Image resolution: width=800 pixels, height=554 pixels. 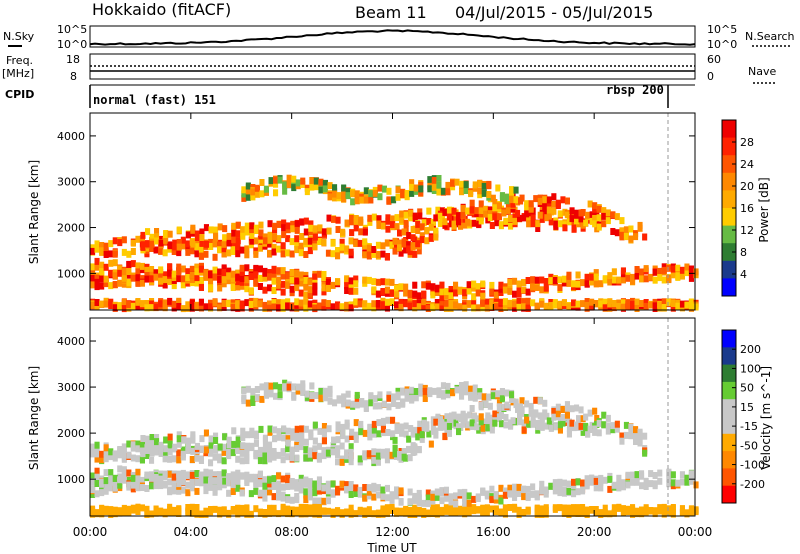 I want to click on freq-label: Freq., so click(x=19, y=60).